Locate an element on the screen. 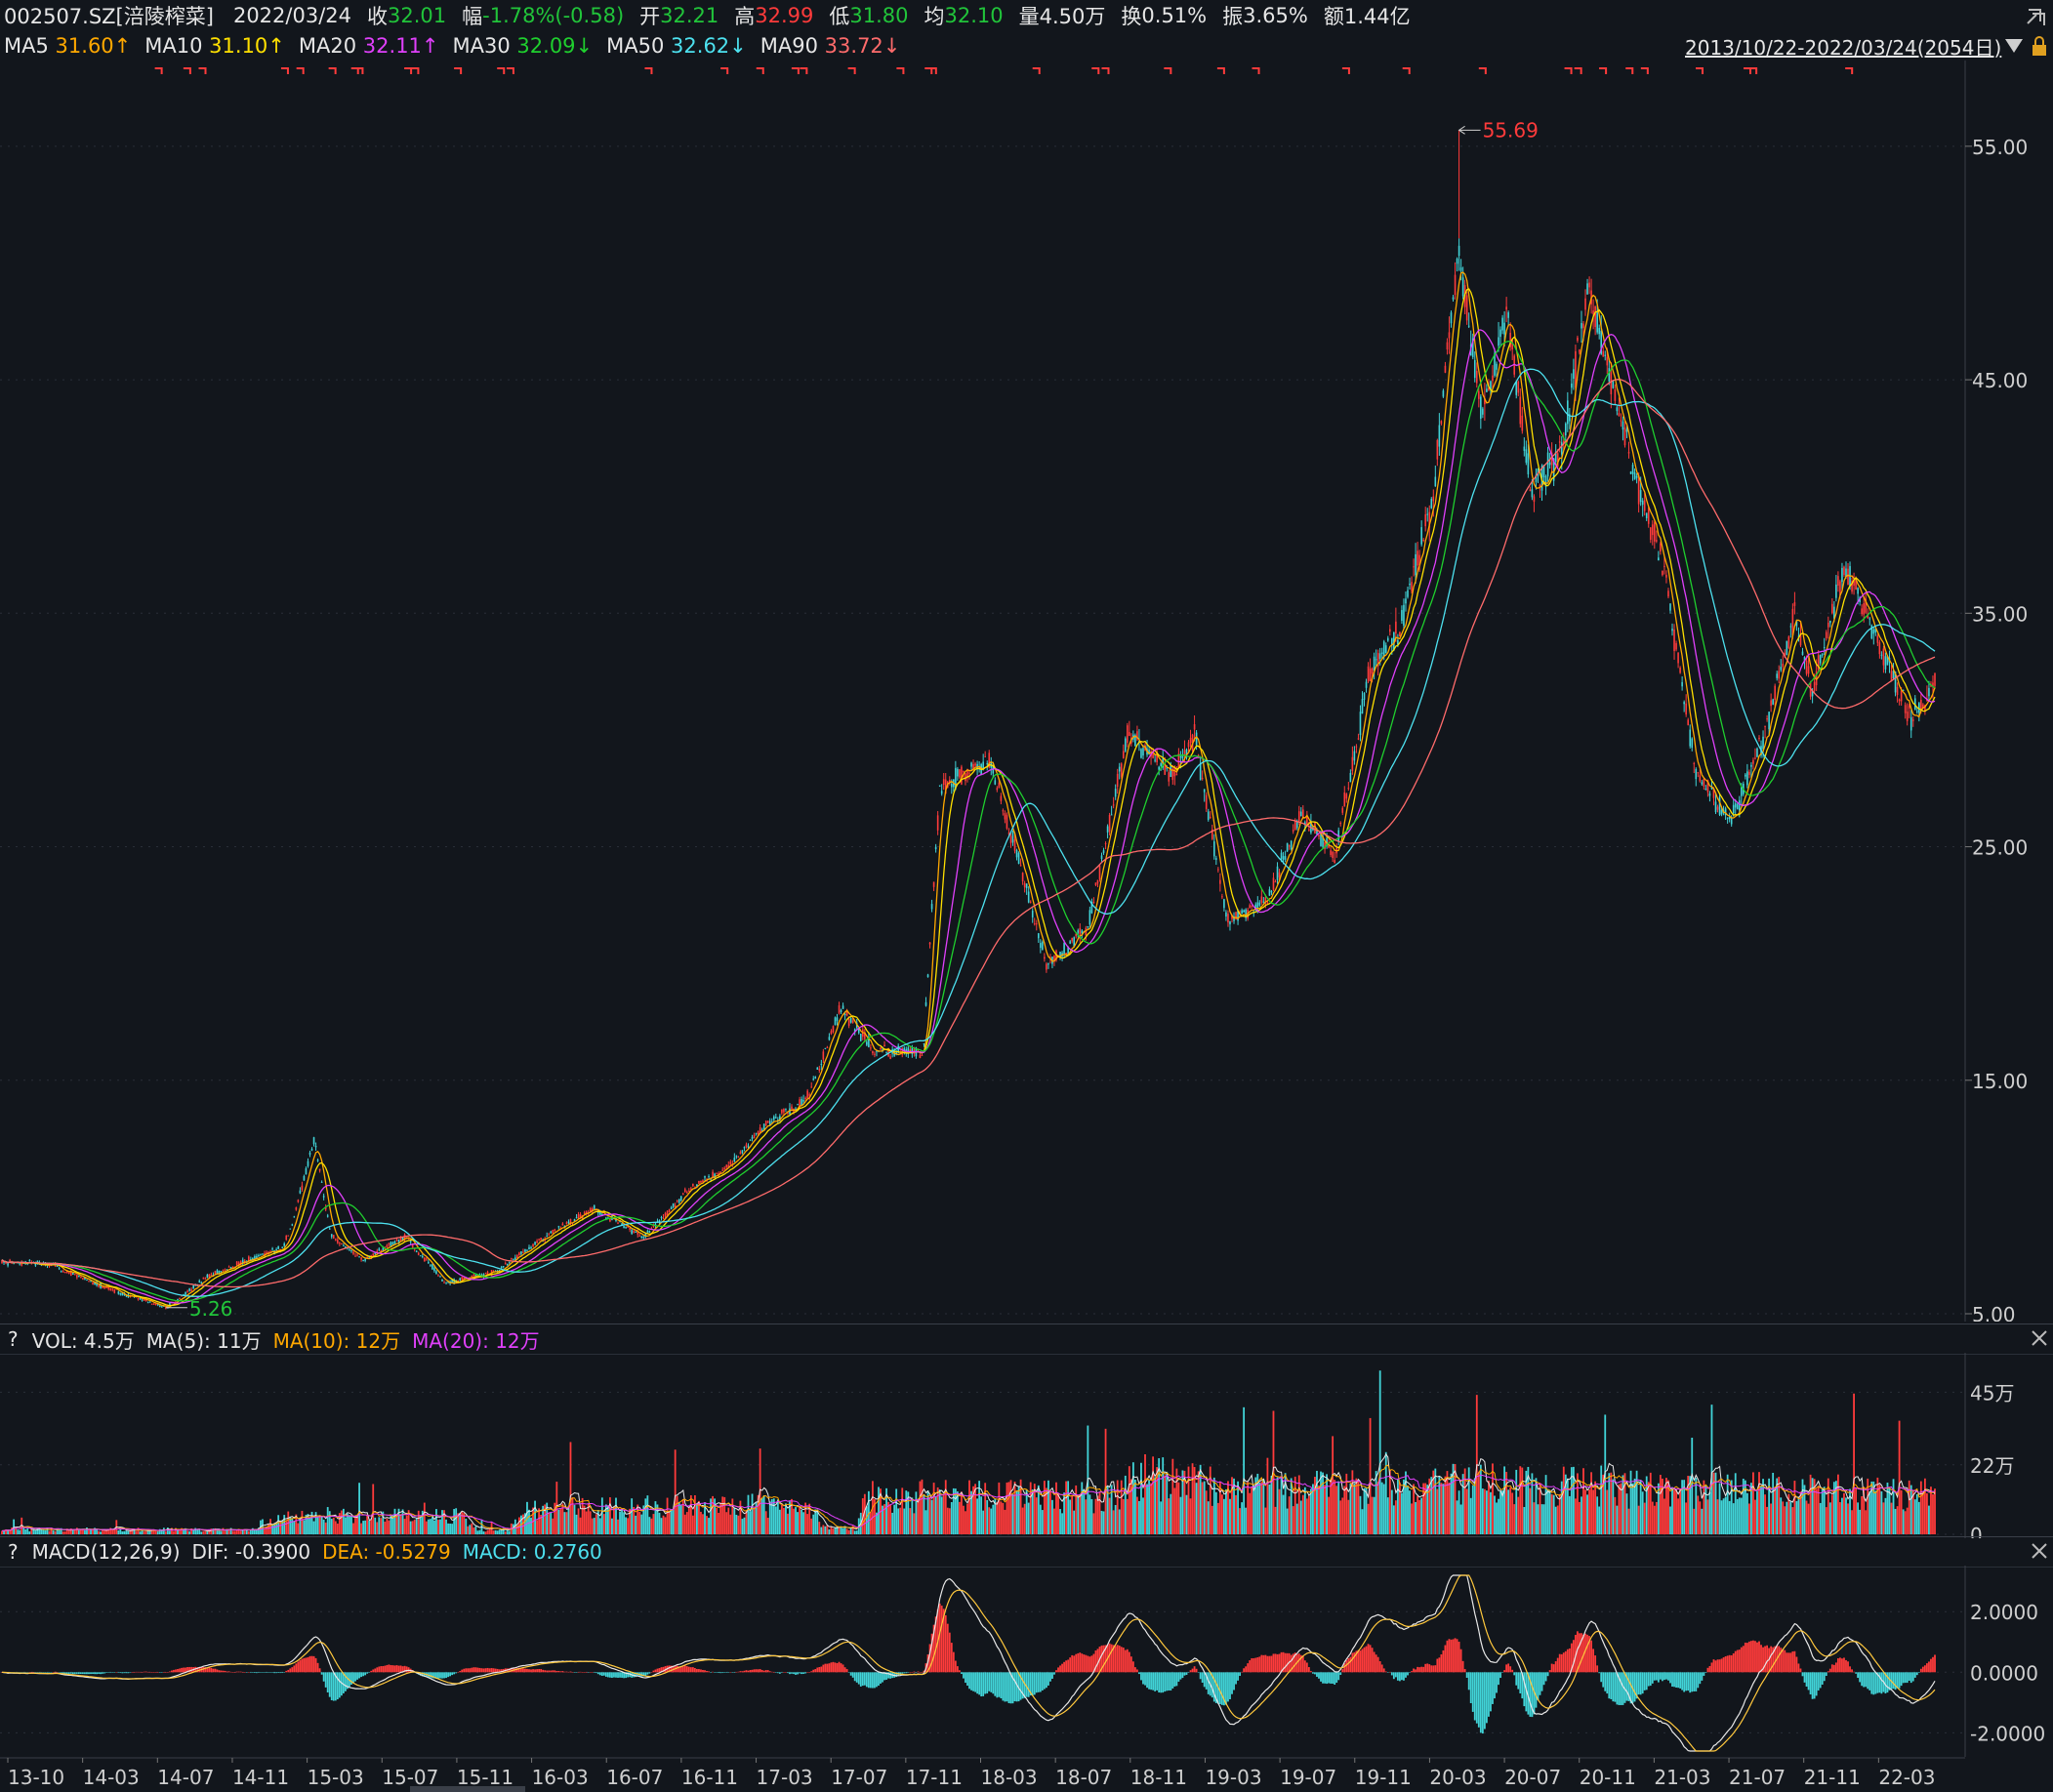  vol-close-icon is located at coordinates (2039, 1338).